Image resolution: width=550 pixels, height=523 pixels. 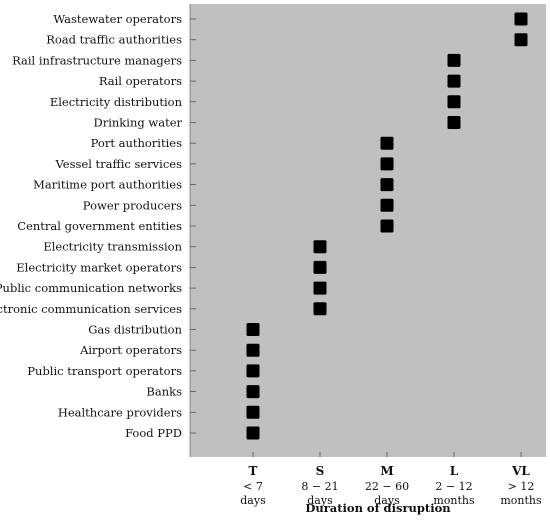 What do you see at coordinates (164, 392) in the screenshot?
I see `y-tick-label: Banks` at bounding box center [164, 392].